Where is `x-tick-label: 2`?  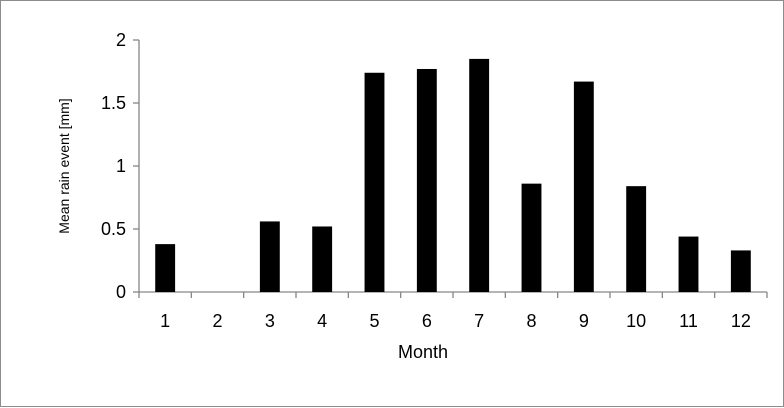 x-tick-label: 2 is located at coordinates (217, 321).